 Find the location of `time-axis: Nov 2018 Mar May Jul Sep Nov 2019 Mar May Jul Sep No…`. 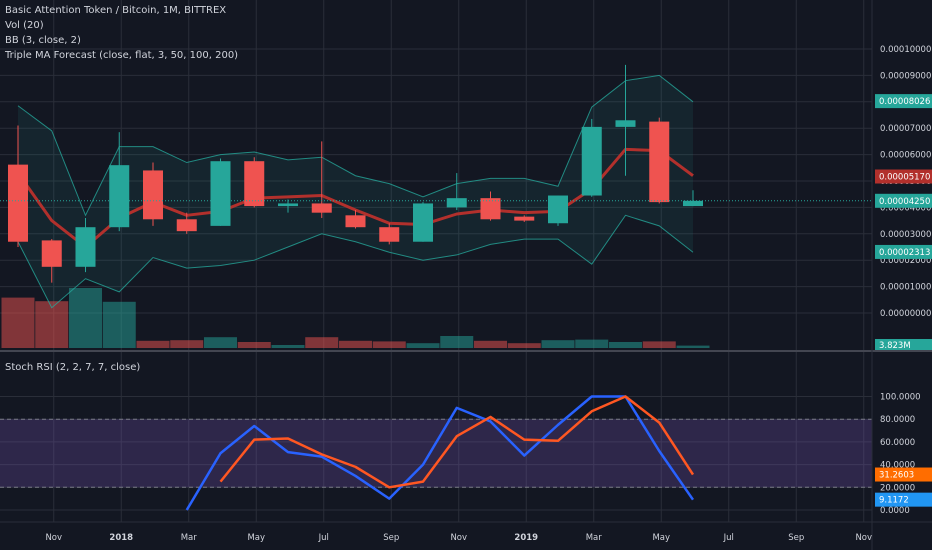

time-axis: Nov 2018 Mar May Jul Sep Nov 2019 Mar May Jul Sep No… is located at coordinates (458, 538).